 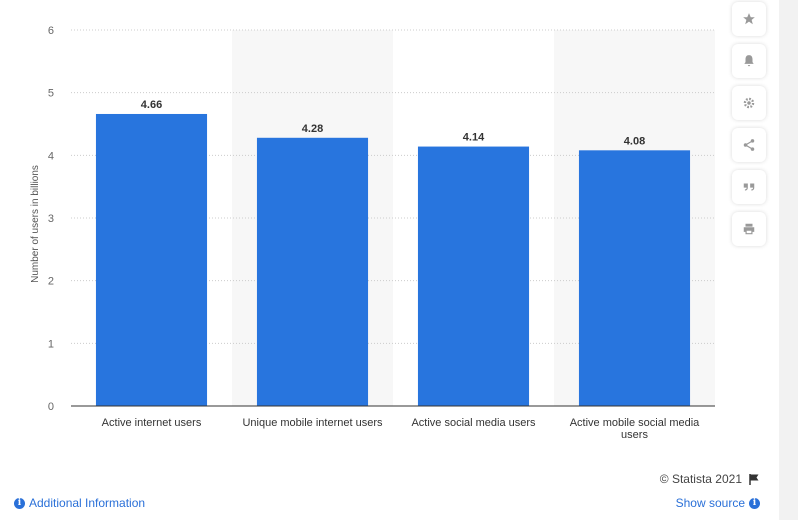 What do you see at coordinates (700, 479) in the screenshot?
I see `credit-text: © Statista 2021` at bounding box center [700, 479].